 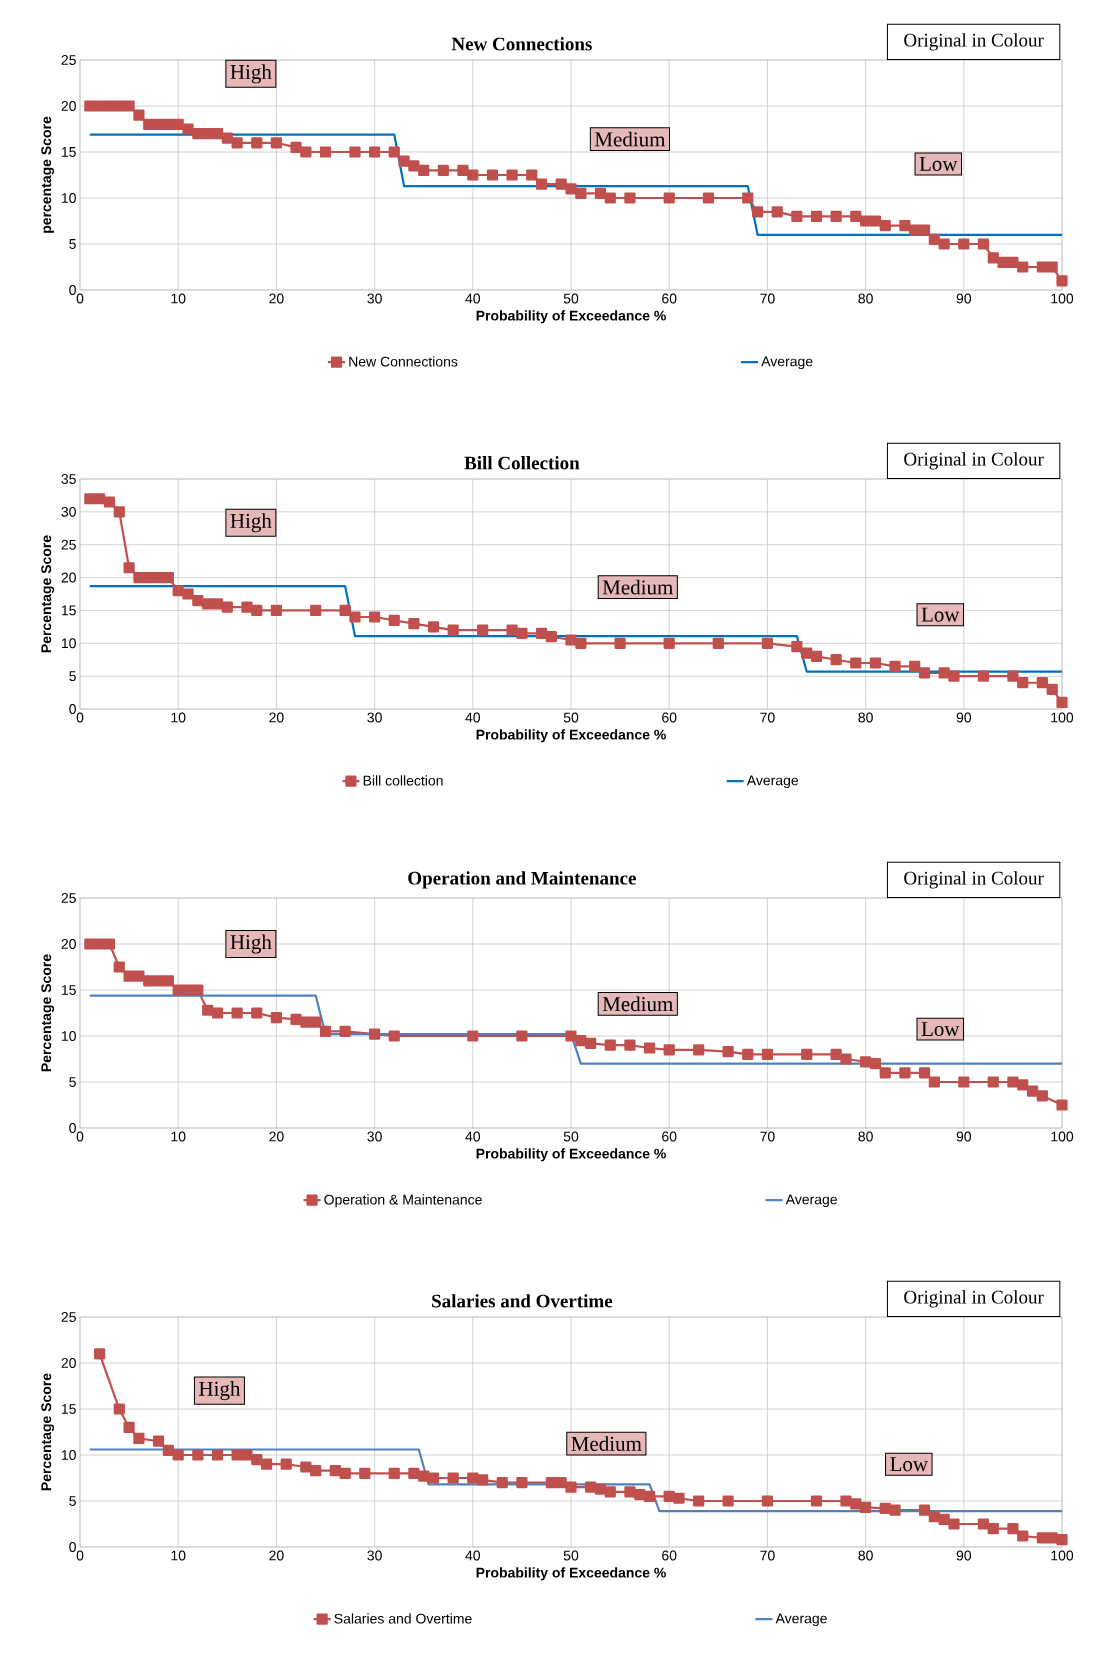 I want to click on annotation: Low, so click(x=938, y=163).